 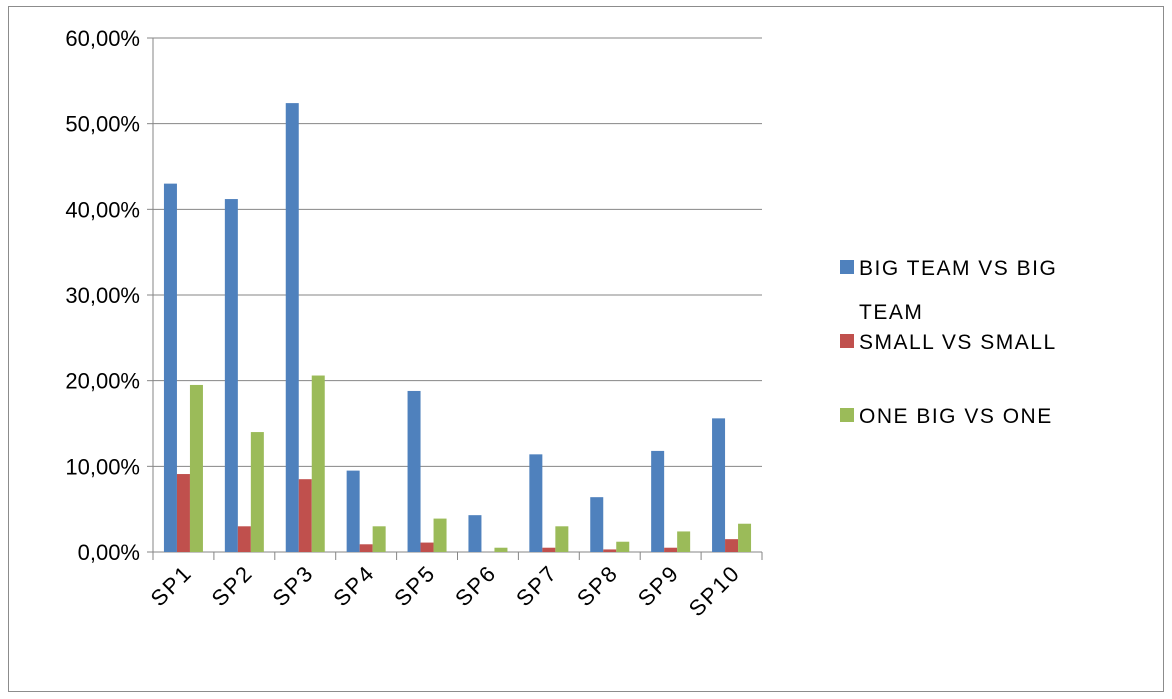 What do you see at coordinates (109, 552) in the screenshot?
I see `y-tick-label: 0,00%` at bounding box center [109, 552].